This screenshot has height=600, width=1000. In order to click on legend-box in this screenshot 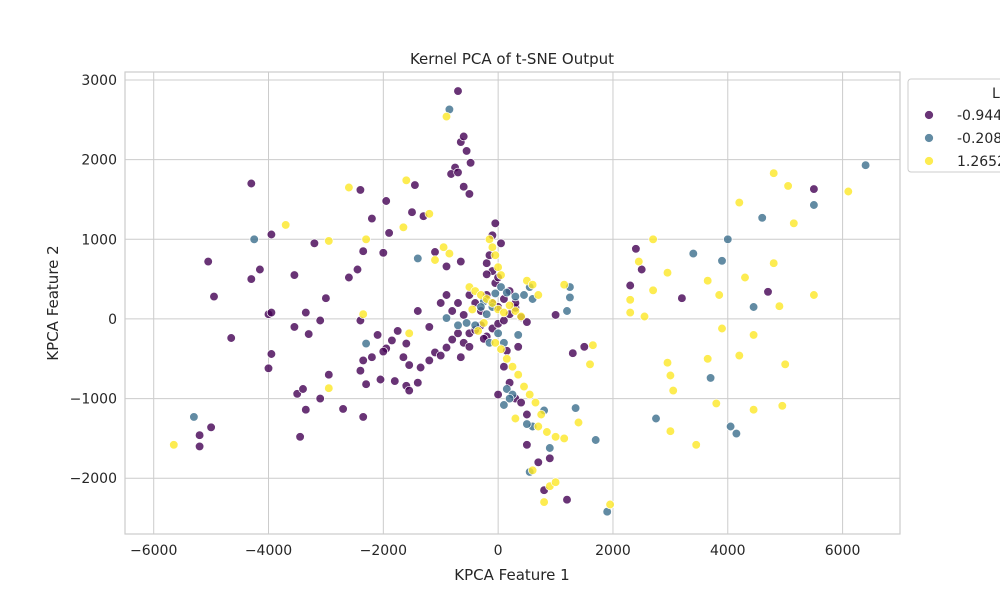, I will do `click(953, 125)`.